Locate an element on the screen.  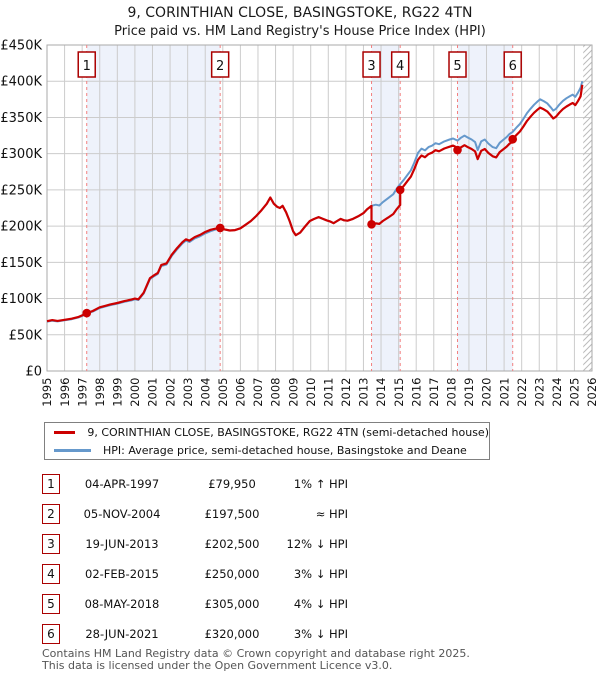
x-axis-label: 2019 is located at coordinates (469, 392).